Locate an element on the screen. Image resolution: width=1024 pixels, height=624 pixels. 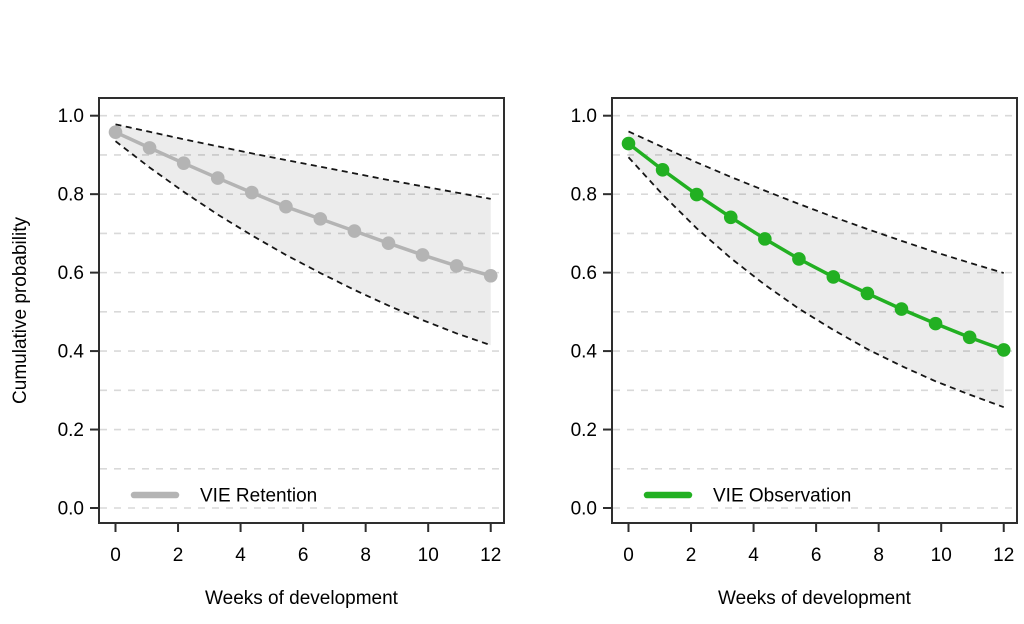
ci-region is located at coordinates (303, 235).